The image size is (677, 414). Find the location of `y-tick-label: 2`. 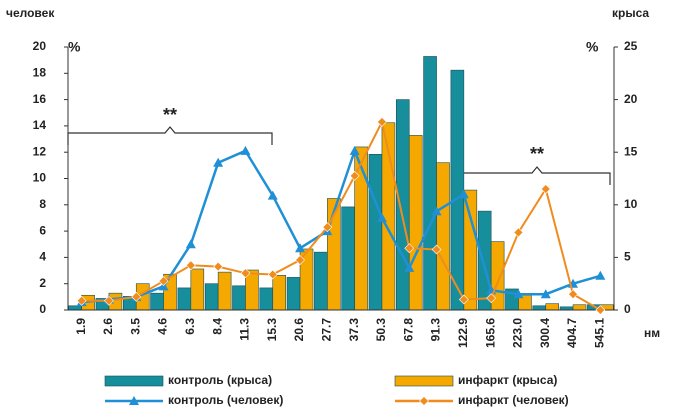

y-tick-label: 2 is located at coordinates (42, 283).